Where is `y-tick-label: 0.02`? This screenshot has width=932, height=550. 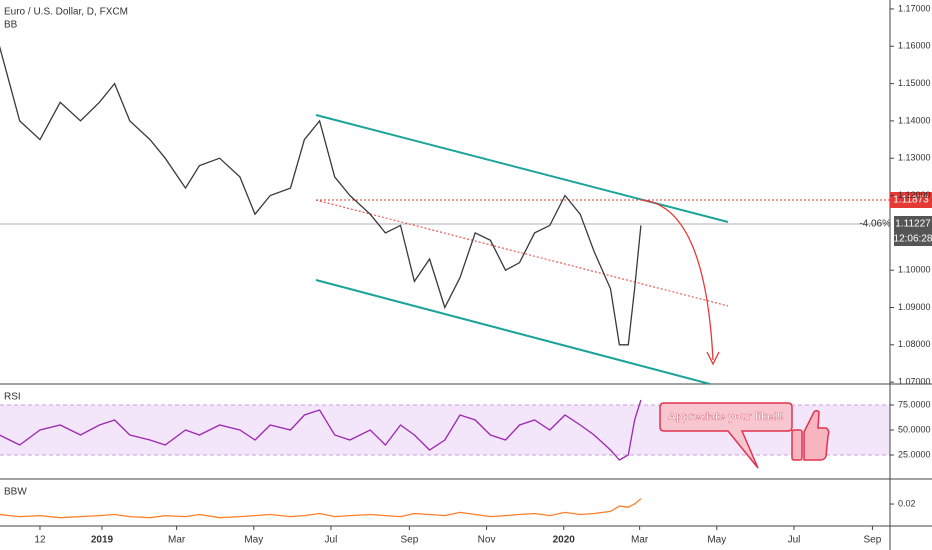 y-tick-label: 0.02 is located at coordinates (907, 503).